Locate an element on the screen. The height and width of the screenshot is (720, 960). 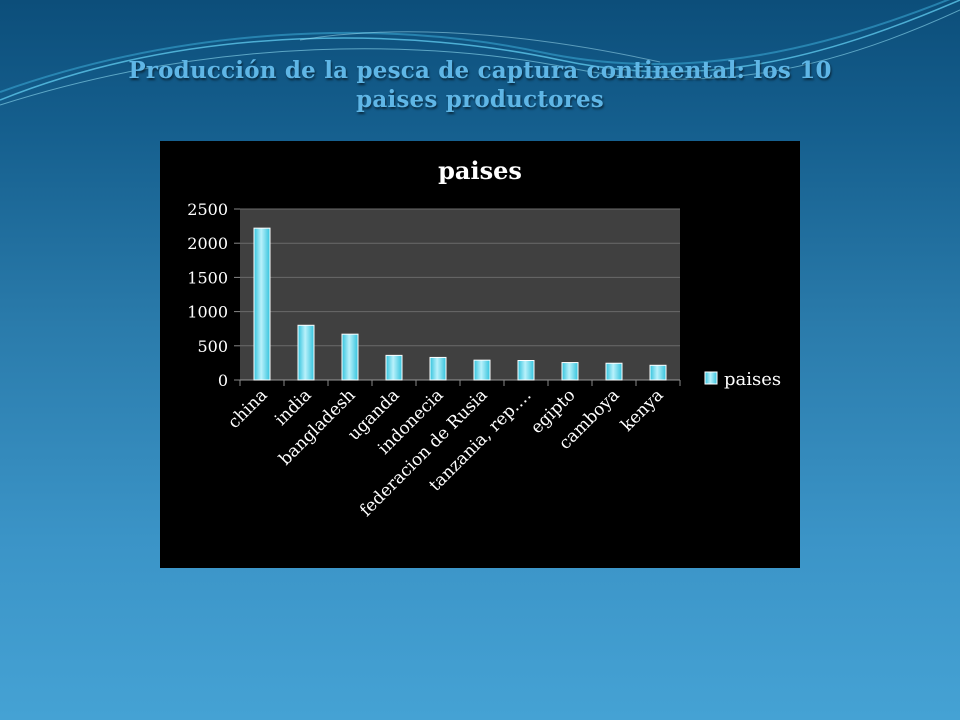
bar-tanzania-rep is located at coordinates (526, 370).